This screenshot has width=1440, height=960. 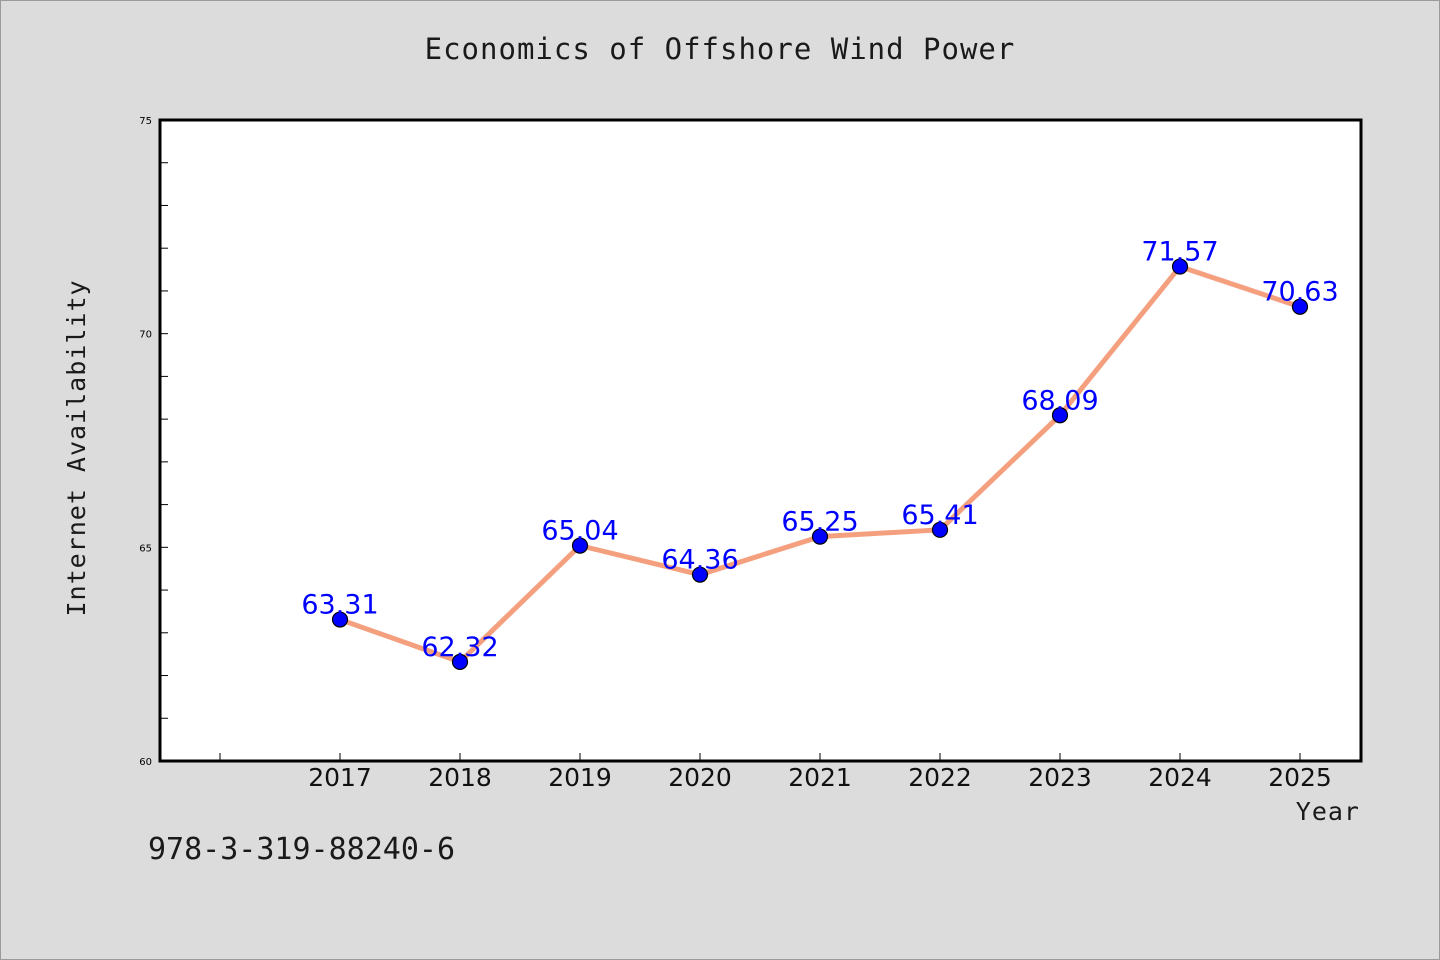 I want to click on data-label: 71.57, so click(x=1179, y=252).